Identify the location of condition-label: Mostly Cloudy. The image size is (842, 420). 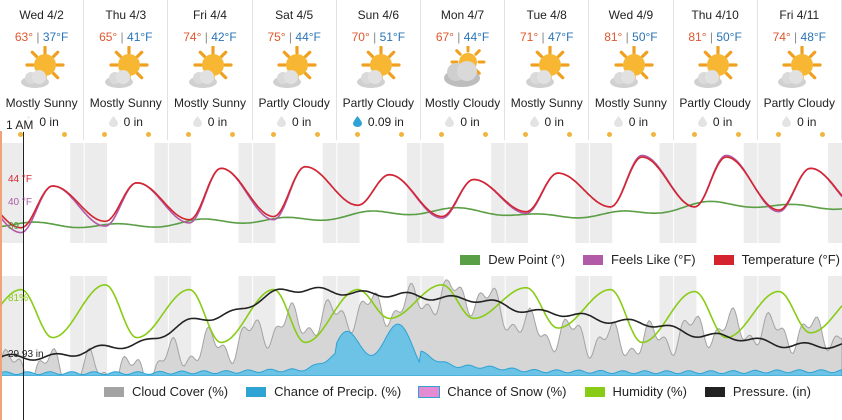
(462, 103).